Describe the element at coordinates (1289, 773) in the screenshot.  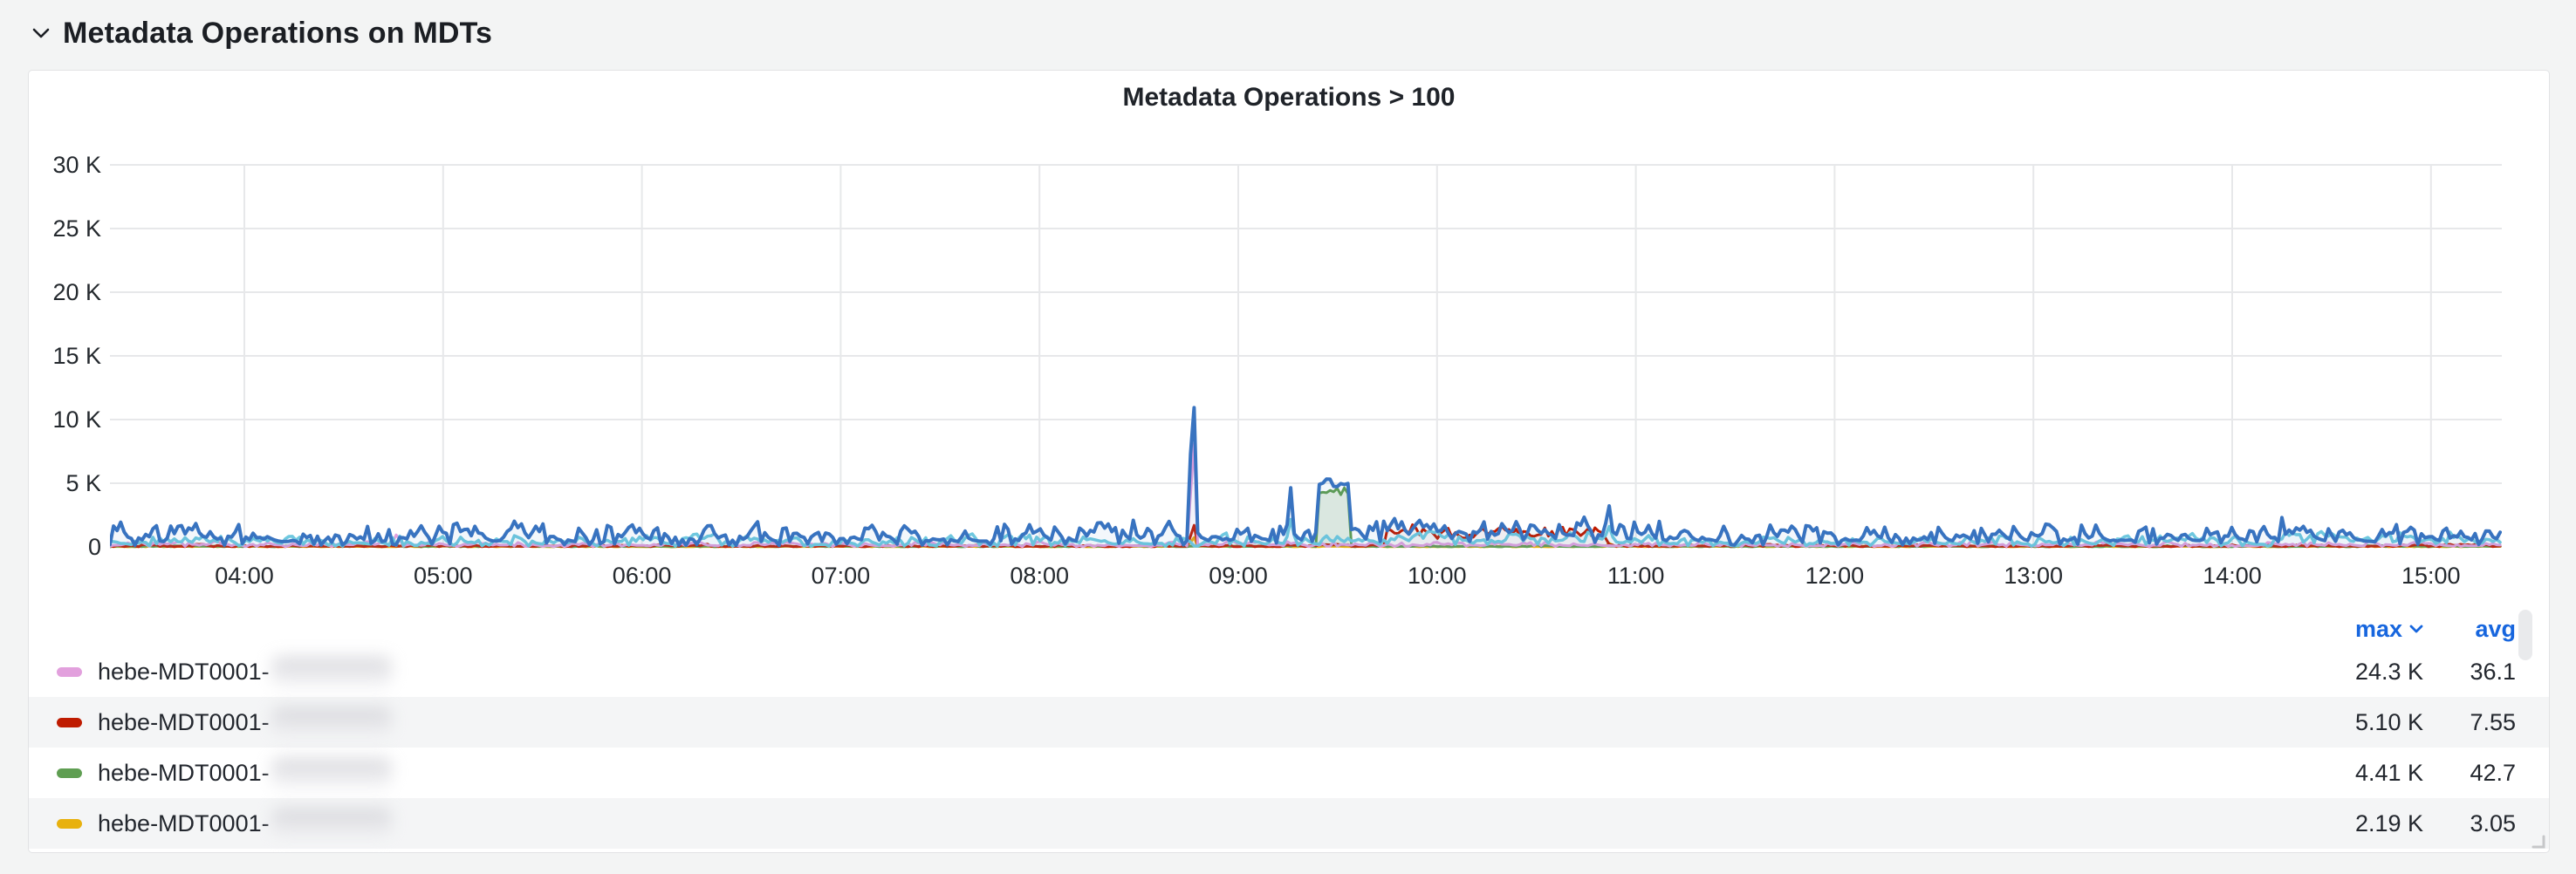
I see `legend-row: hebe-MDT0001- 4.41 K 42.7` at that location.